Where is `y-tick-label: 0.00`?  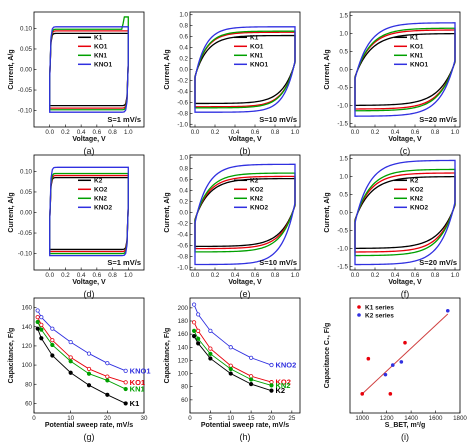 y-tick-label: 0.00 is located at coordinates (26, 70).